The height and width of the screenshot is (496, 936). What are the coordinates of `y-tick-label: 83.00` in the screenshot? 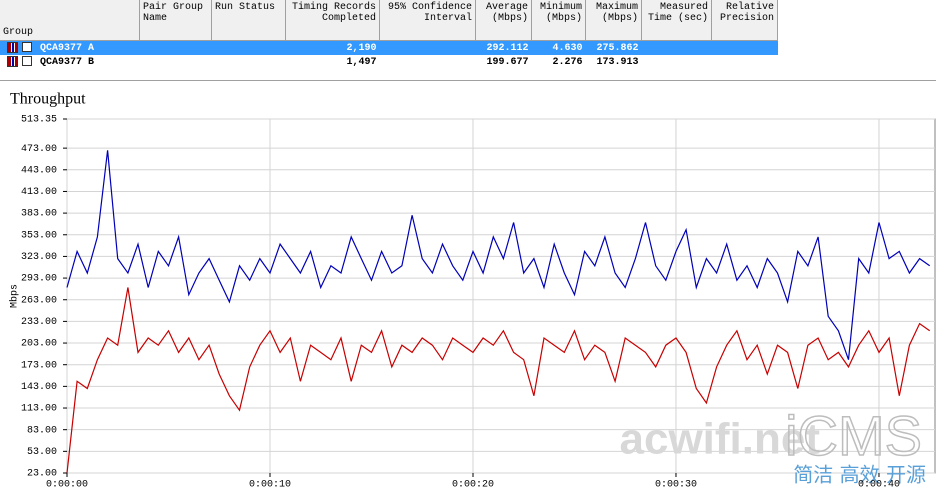 It's located at (42, 430).